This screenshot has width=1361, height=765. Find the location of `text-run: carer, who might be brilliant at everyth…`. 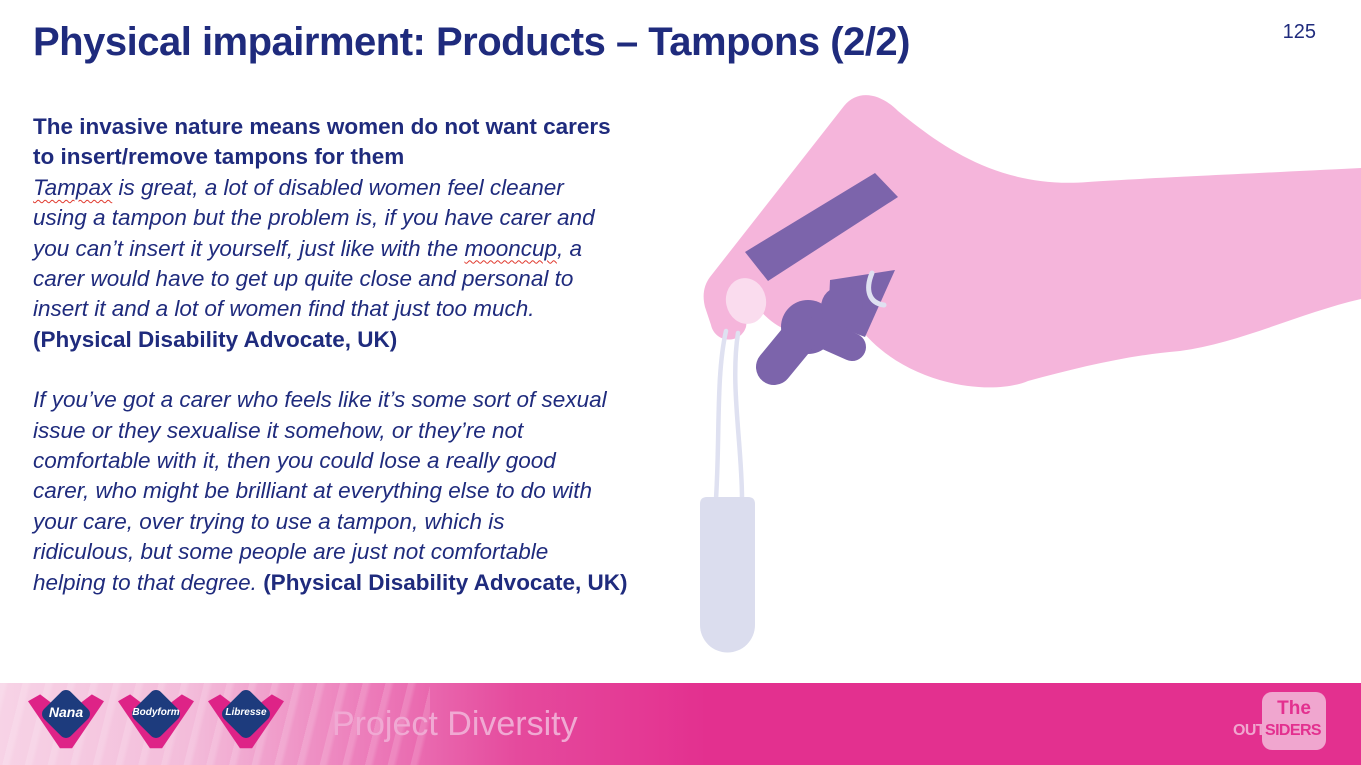

text-run: carer, who might be brilliant at everyth… is located at coordinates (313, 491).